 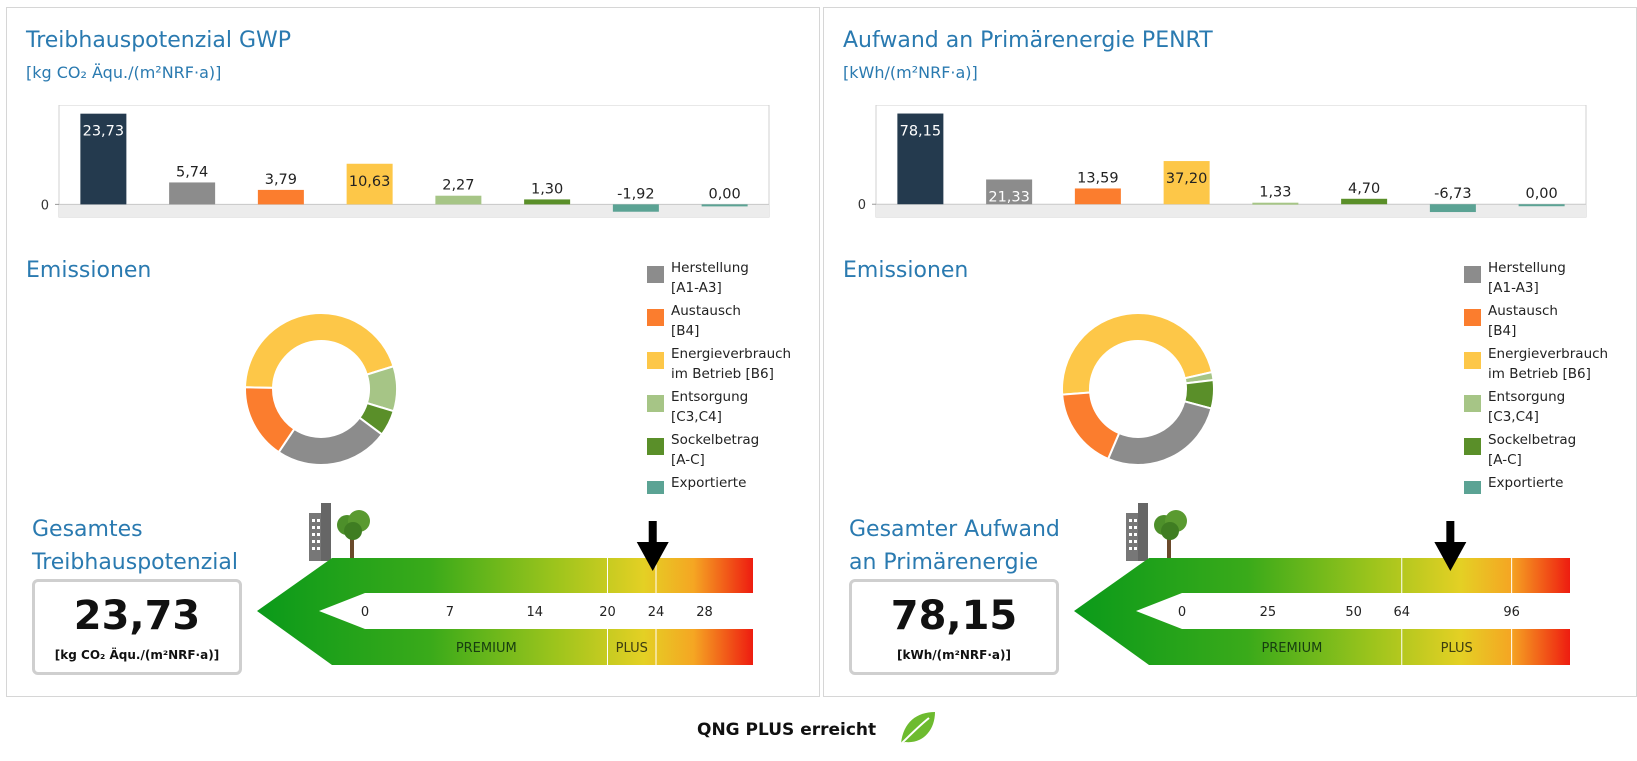 What do you see at coordinates (135, 546) in the screenshot?
I see `total-title: Gesamtes Treibhauspotenzial` at bounding box center [135, 546].